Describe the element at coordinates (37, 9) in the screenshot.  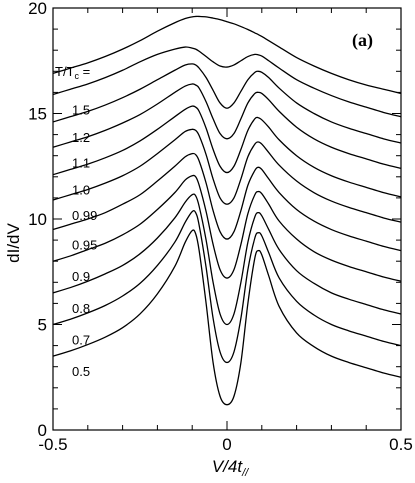
I see `y-tick-label: 20` at that location.